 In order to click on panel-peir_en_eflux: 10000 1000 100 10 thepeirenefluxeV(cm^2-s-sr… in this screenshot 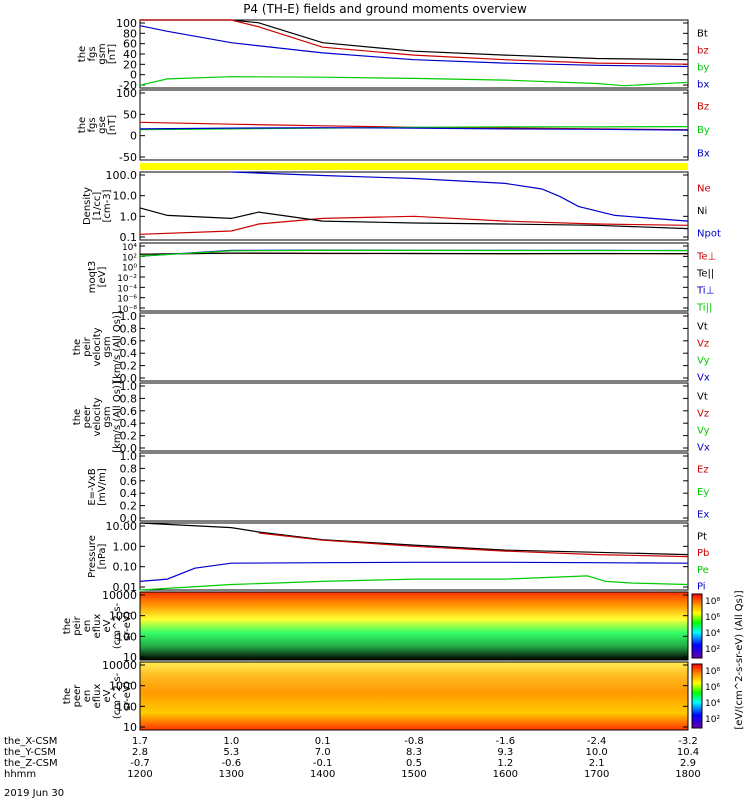, I will do `click(375, 626)`.